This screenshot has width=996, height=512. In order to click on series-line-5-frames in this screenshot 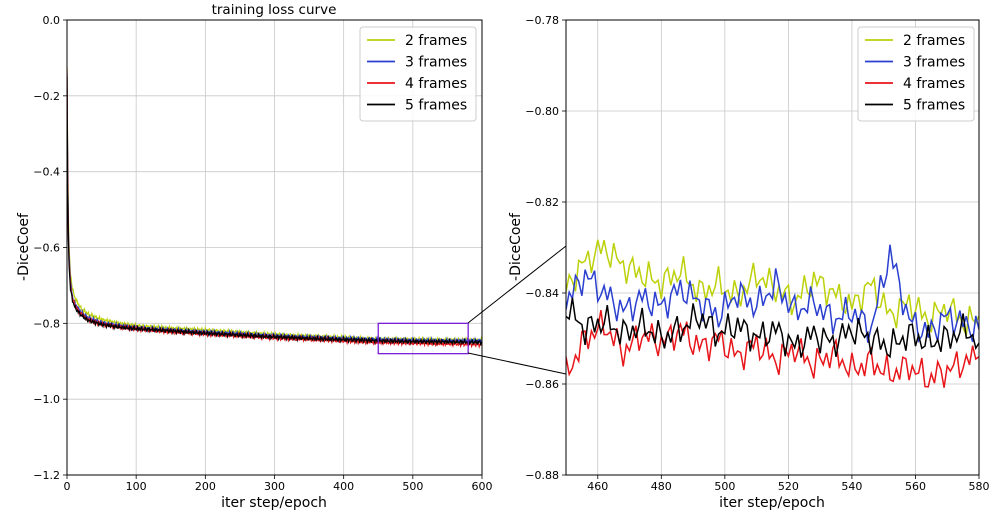, I will do `click(772, 328)`.